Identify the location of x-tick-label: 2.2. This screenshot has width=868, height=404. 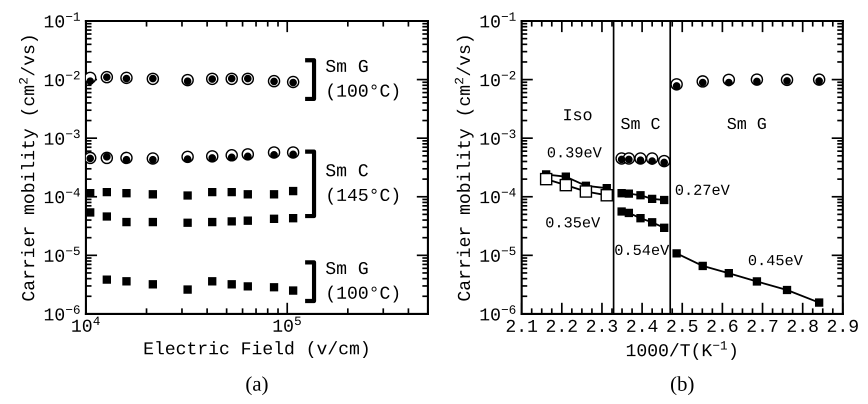
(561, 326).